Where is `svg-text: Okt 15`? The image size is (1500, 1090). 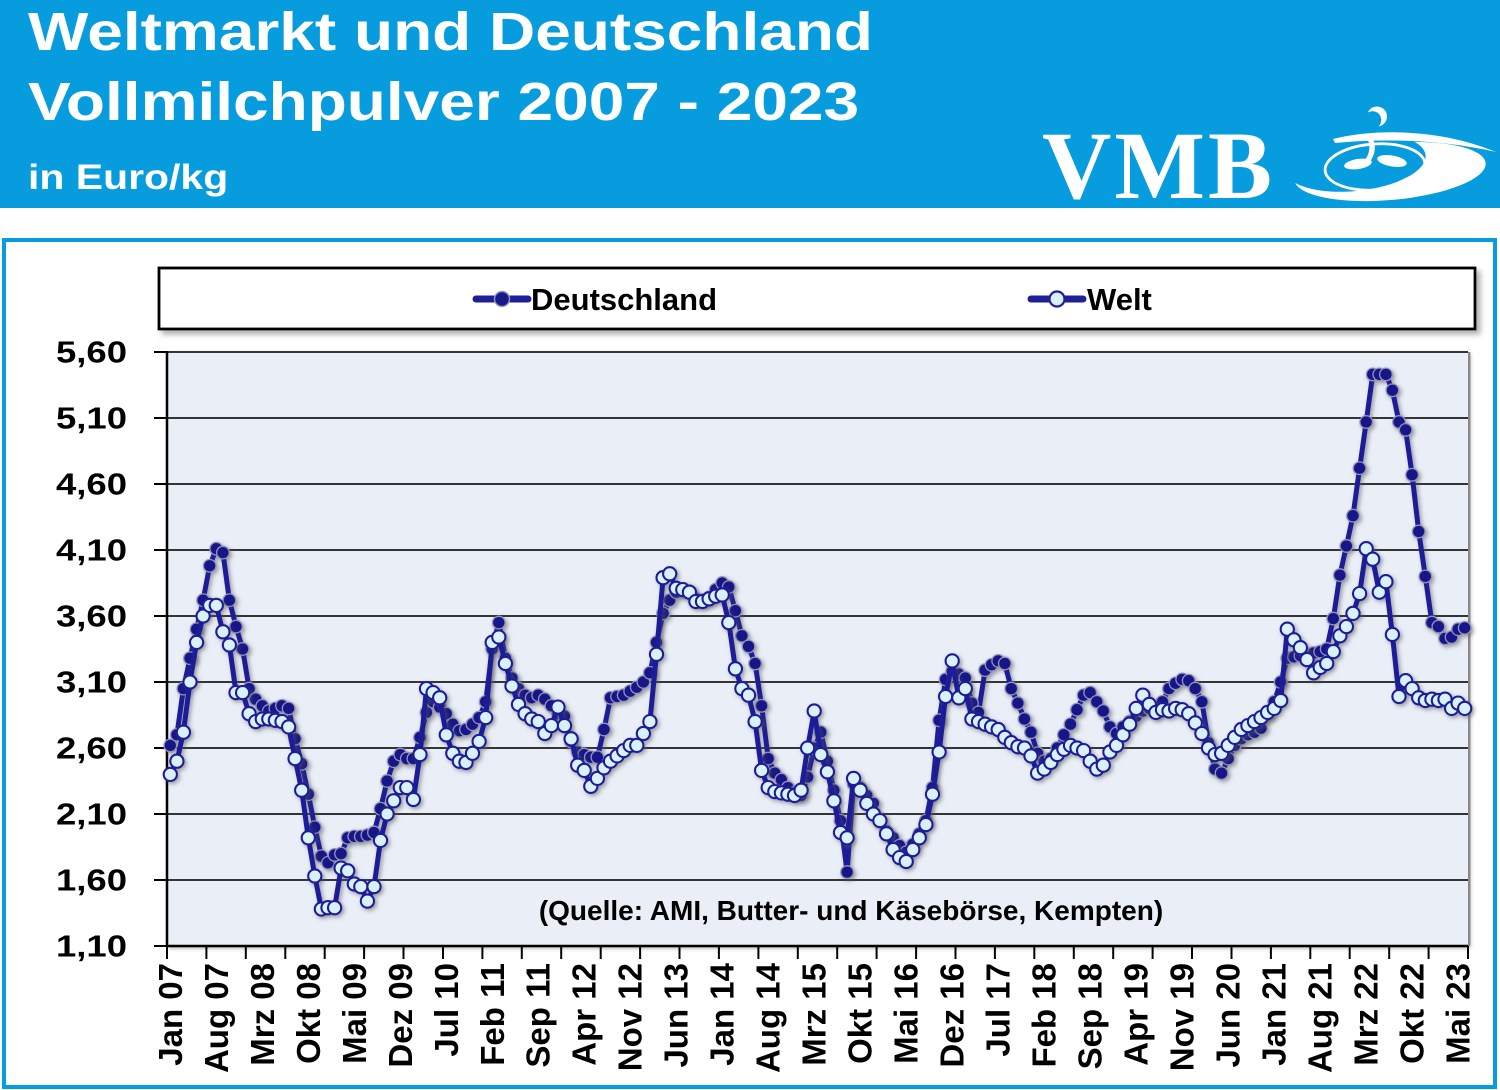
svg-text: Okt 15 is located at coordinates (860, 1013).